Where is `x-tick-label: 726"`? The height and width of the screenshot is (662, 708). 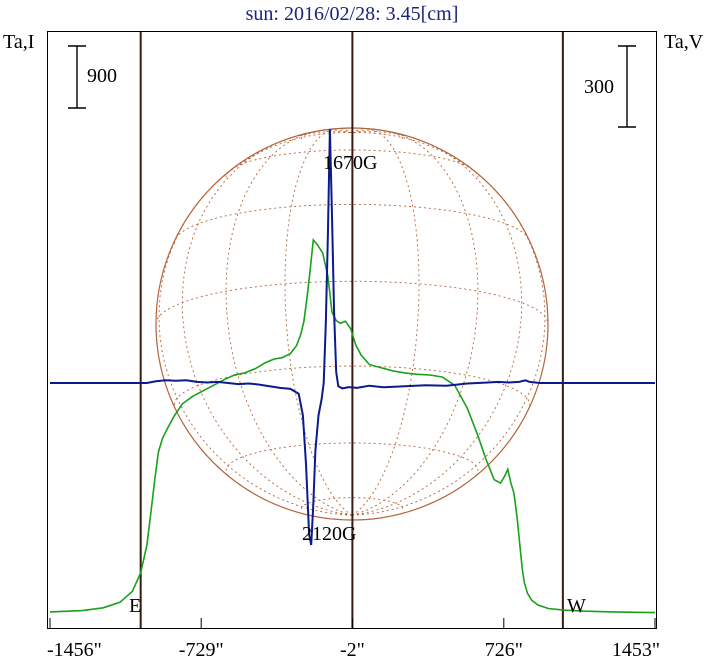
x-tick-label: 726" is located at coordinates (504, 650).